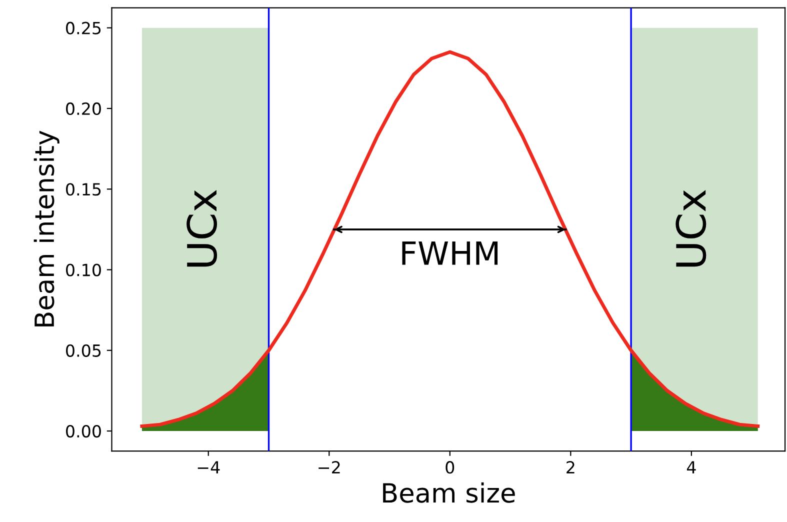 This screenshot has width=787, height=522. Describe the element at coordinates (329, 467) in the screenshot. I see `x-tick-label: −2` at that location.